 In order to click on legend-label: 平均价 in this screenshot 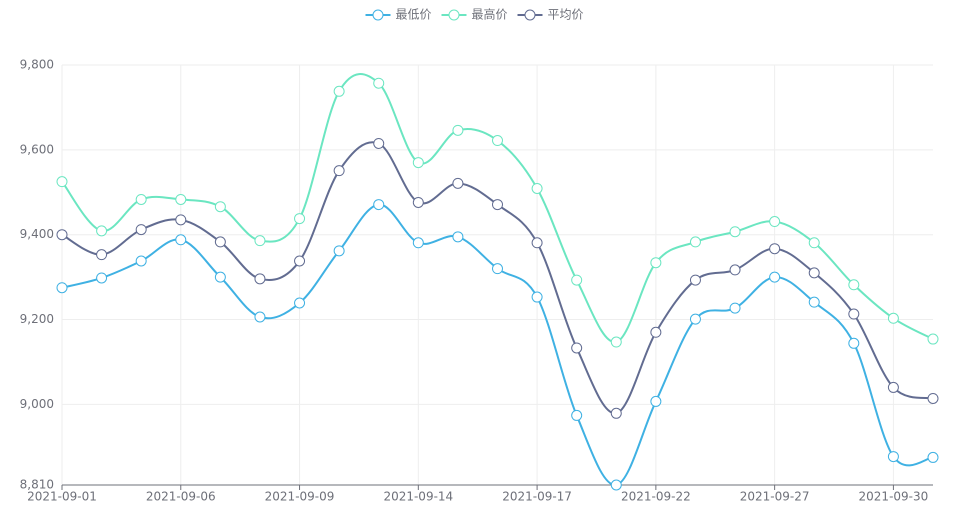, I will do `click(566, 15)`.